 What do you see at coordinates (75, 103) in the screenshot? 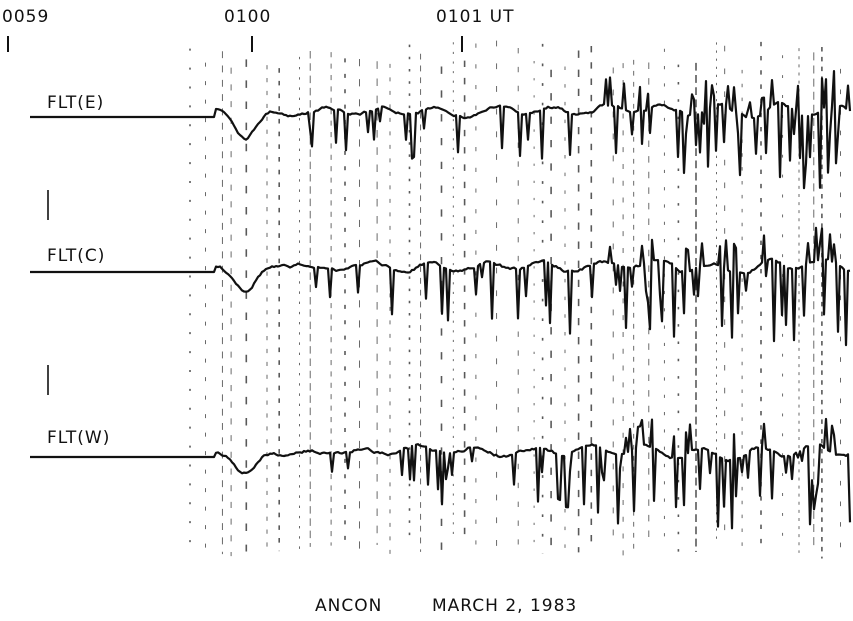
I see `trace-label: FLT(E)` at bounding box center [75, 103].